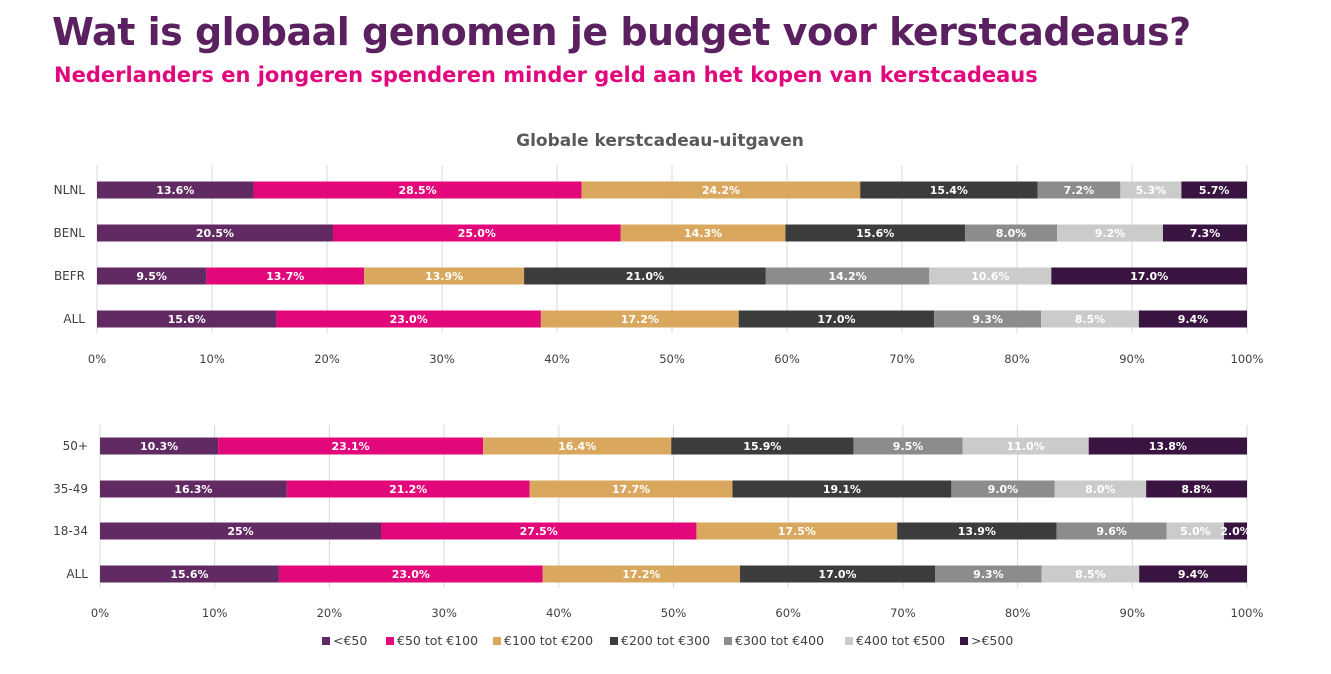  What do you see at coordinates (70, 489) in the screenshot?
I see `category-label: 35-49` at bounding box center [70, 489].